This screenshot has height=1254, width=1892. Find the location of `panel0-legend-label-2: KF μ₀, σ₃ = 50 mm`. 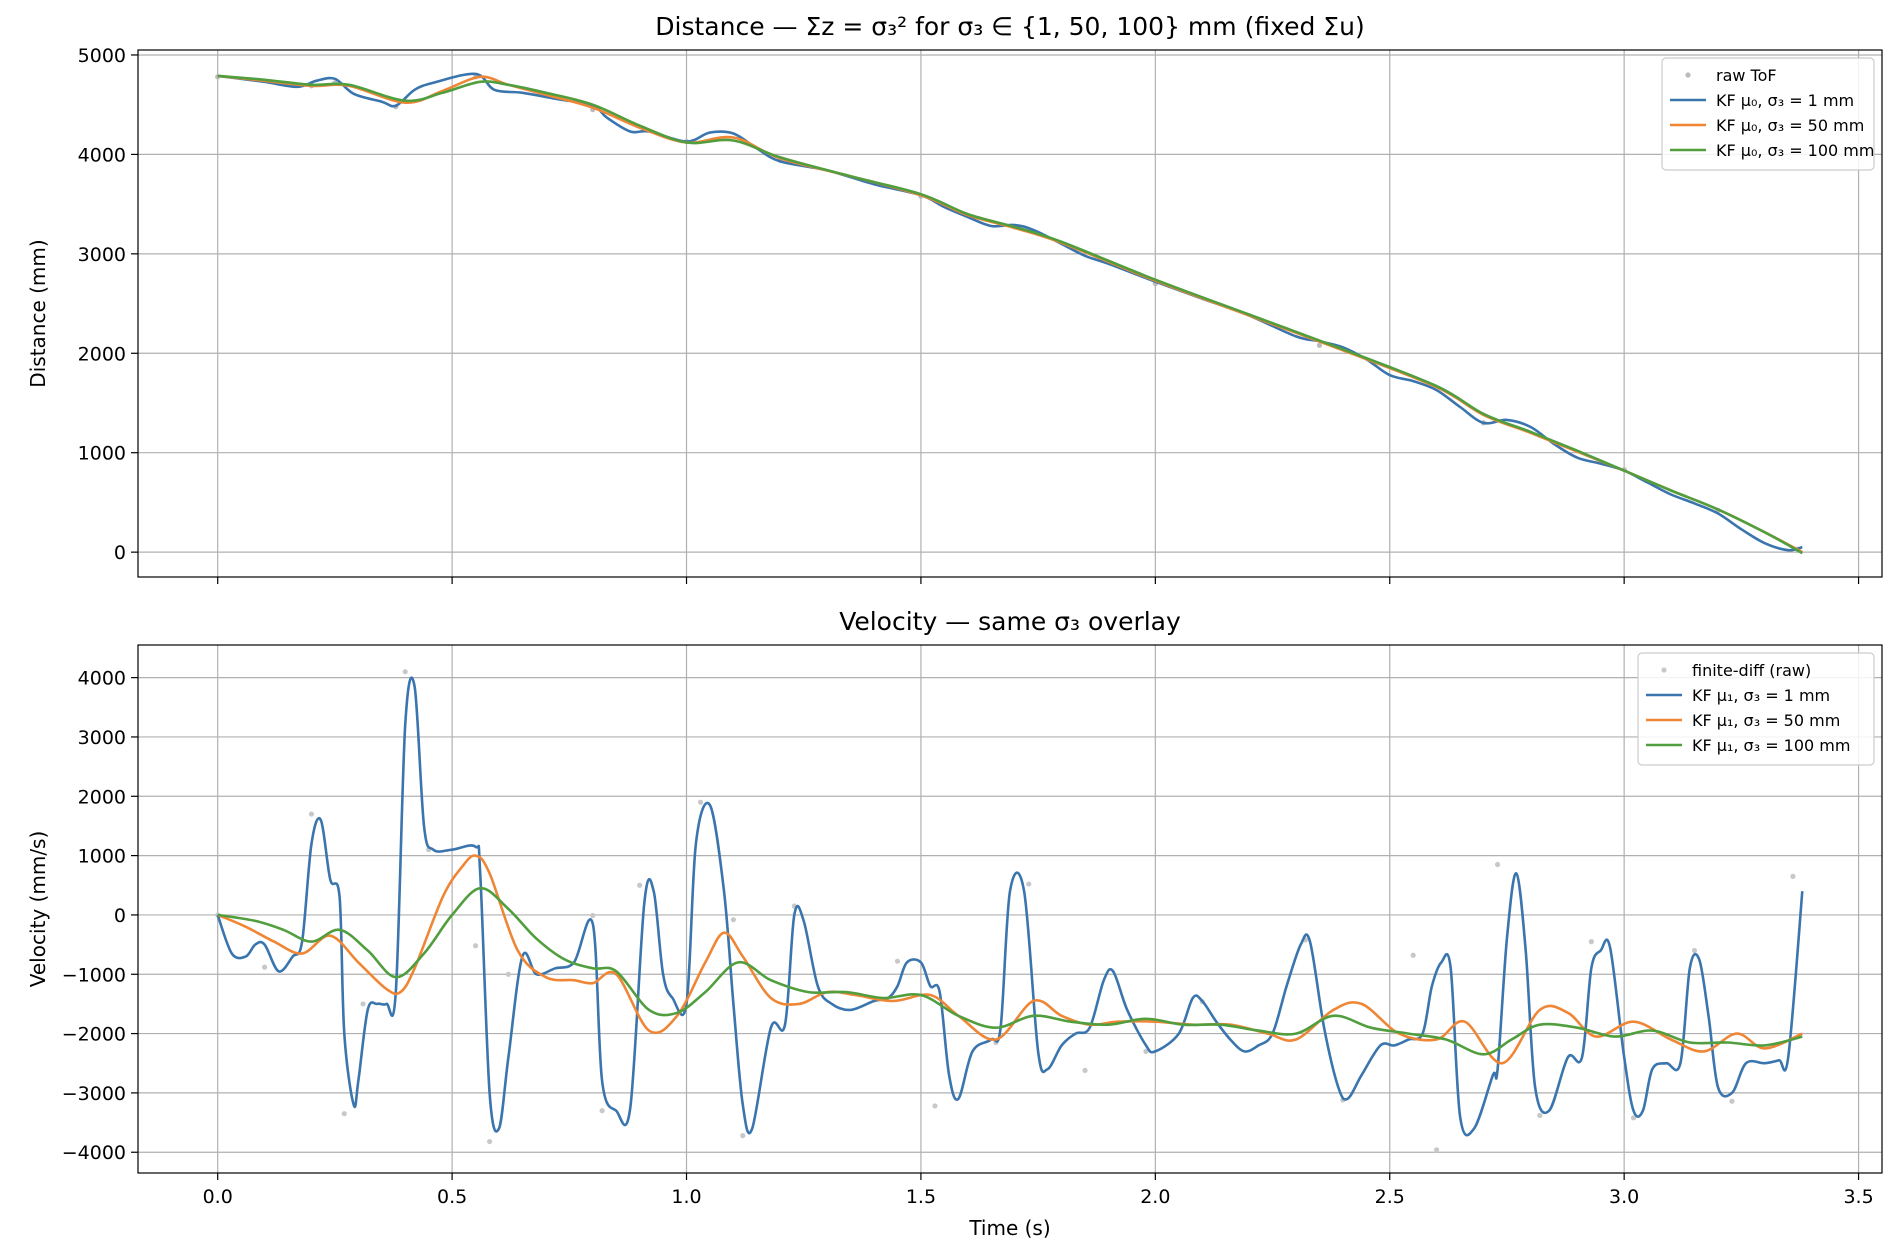

panel0-legend-label-2: KF μ₀, σ₃ = 50 mm is located at coordinates (1790, 125).